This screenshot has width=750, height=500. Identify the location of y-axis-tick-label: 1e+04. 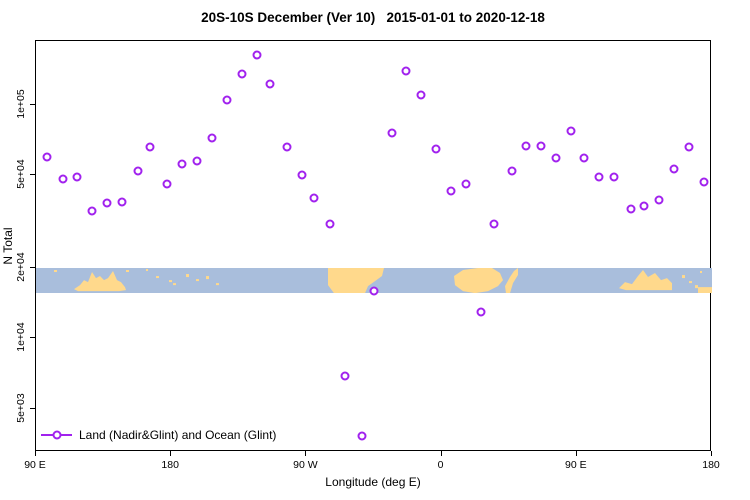
(21, 337).